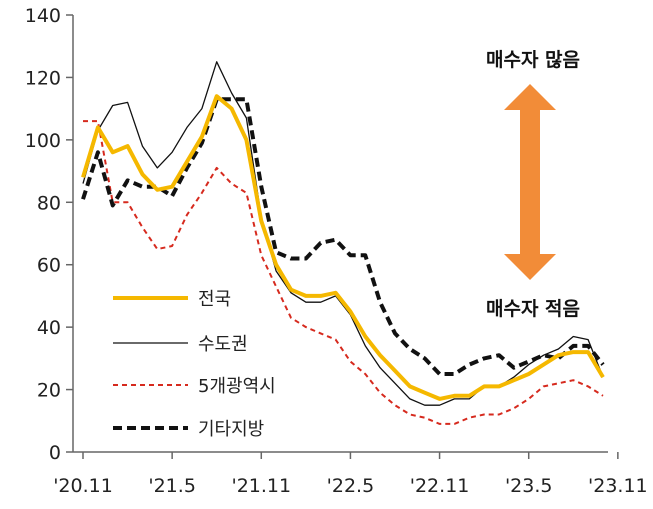  What do you see at coordinates (533, 309) in the screenshot?
I see `annotation-few-buyers: 매수자 적음` at bounding box center [533, 309].